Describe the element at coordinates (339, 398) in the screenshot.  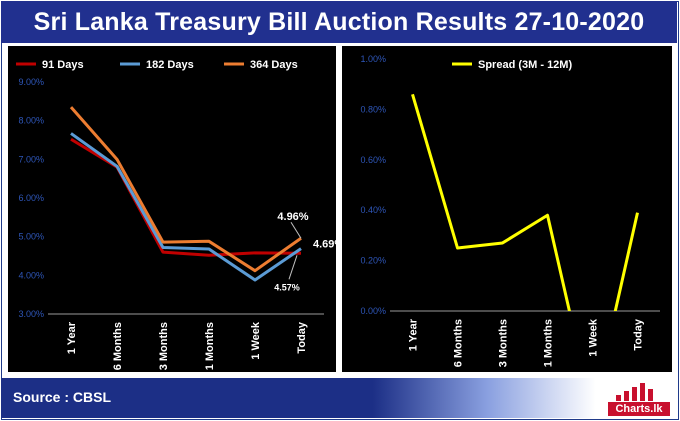
I see `footer-bar: Source : CBSL` at that location.